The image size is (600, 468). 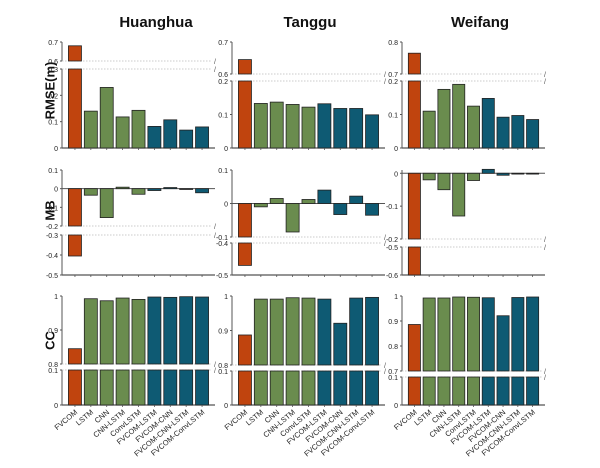 I want to click on break-mark-huanghua-rmse: /, so click(x=215, y=70).